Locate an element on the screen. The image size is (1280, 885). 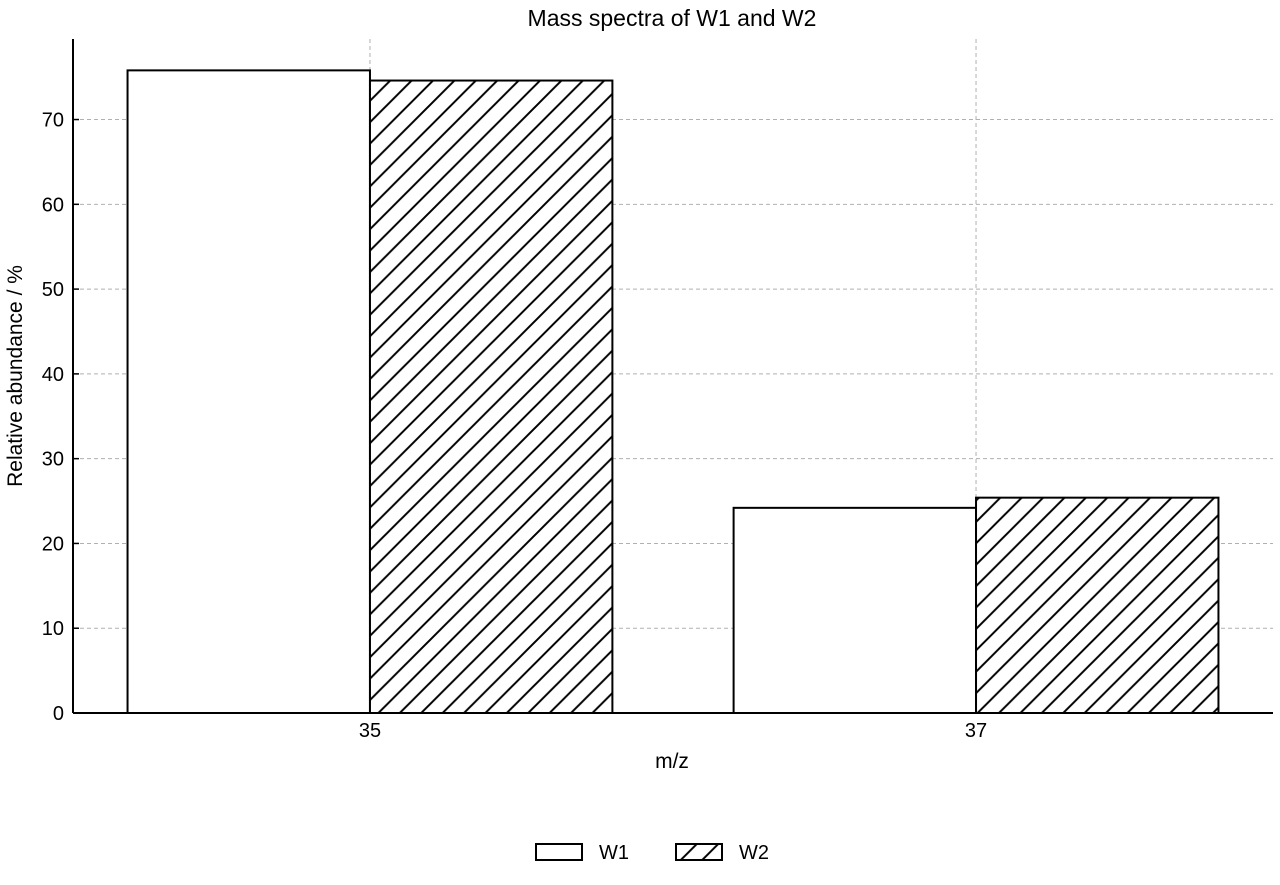
legend-swatch-w2 is located at coordinates (699, 852).